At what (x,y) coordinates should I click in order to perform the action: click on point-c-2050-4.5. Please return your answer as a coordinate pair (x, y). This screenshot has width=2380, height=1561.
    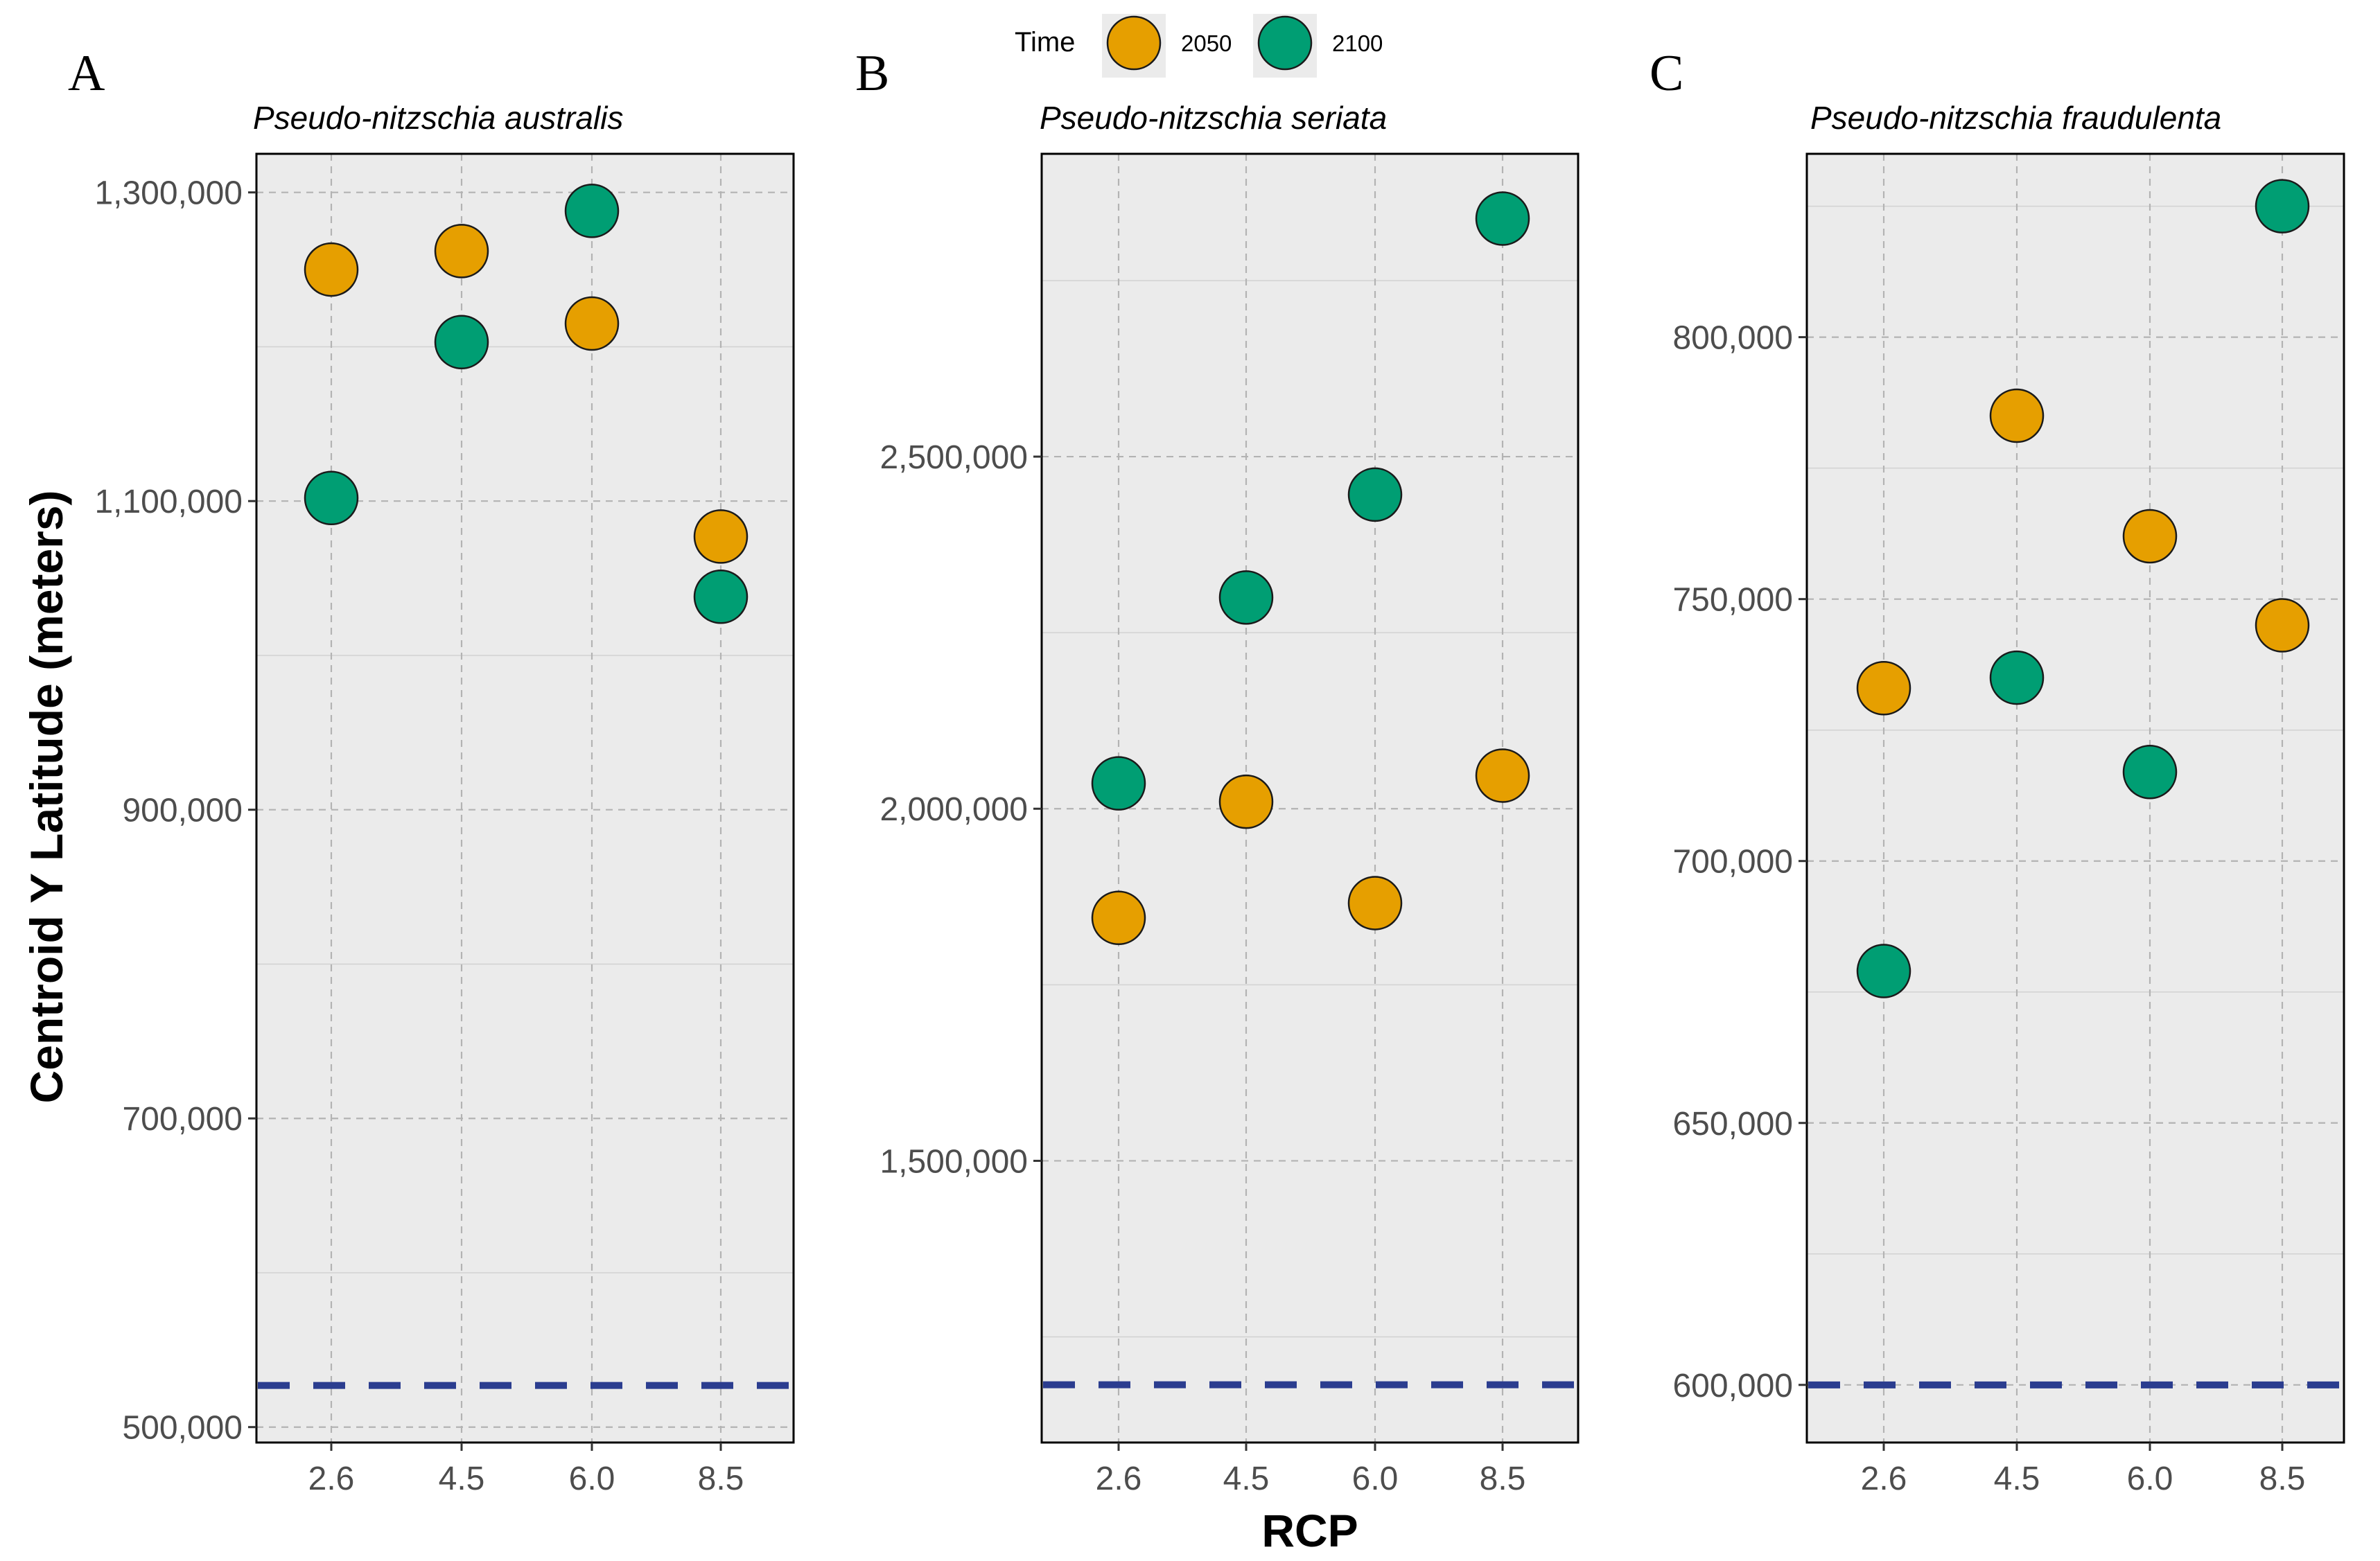
    Looking at the image, I should click on (2017, 415).